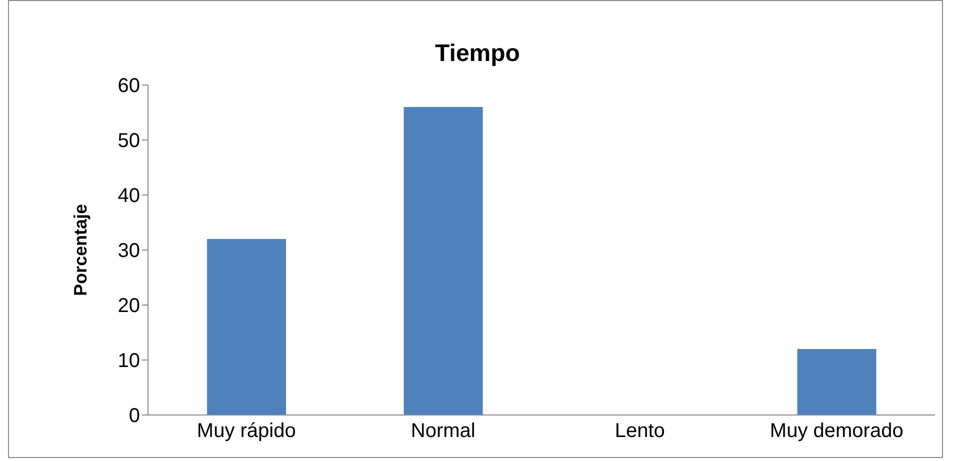 This screenshot has width=955, height=461. Describe the element at coordinates (129, 361) in the screenshot. I see `y-tick-label: 10` at that location.